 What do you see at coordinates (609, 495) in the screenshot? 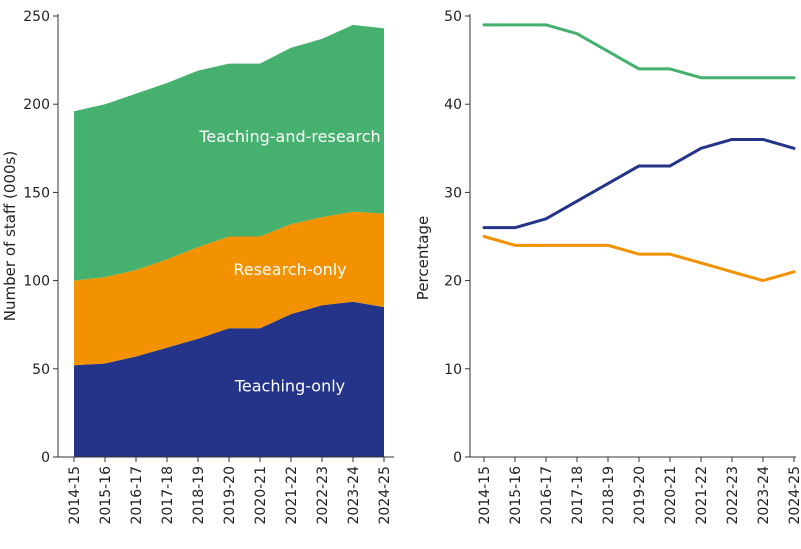
I see `right-x-tick-label-2018-19: 2018-19` at bounding box center [609, 495].